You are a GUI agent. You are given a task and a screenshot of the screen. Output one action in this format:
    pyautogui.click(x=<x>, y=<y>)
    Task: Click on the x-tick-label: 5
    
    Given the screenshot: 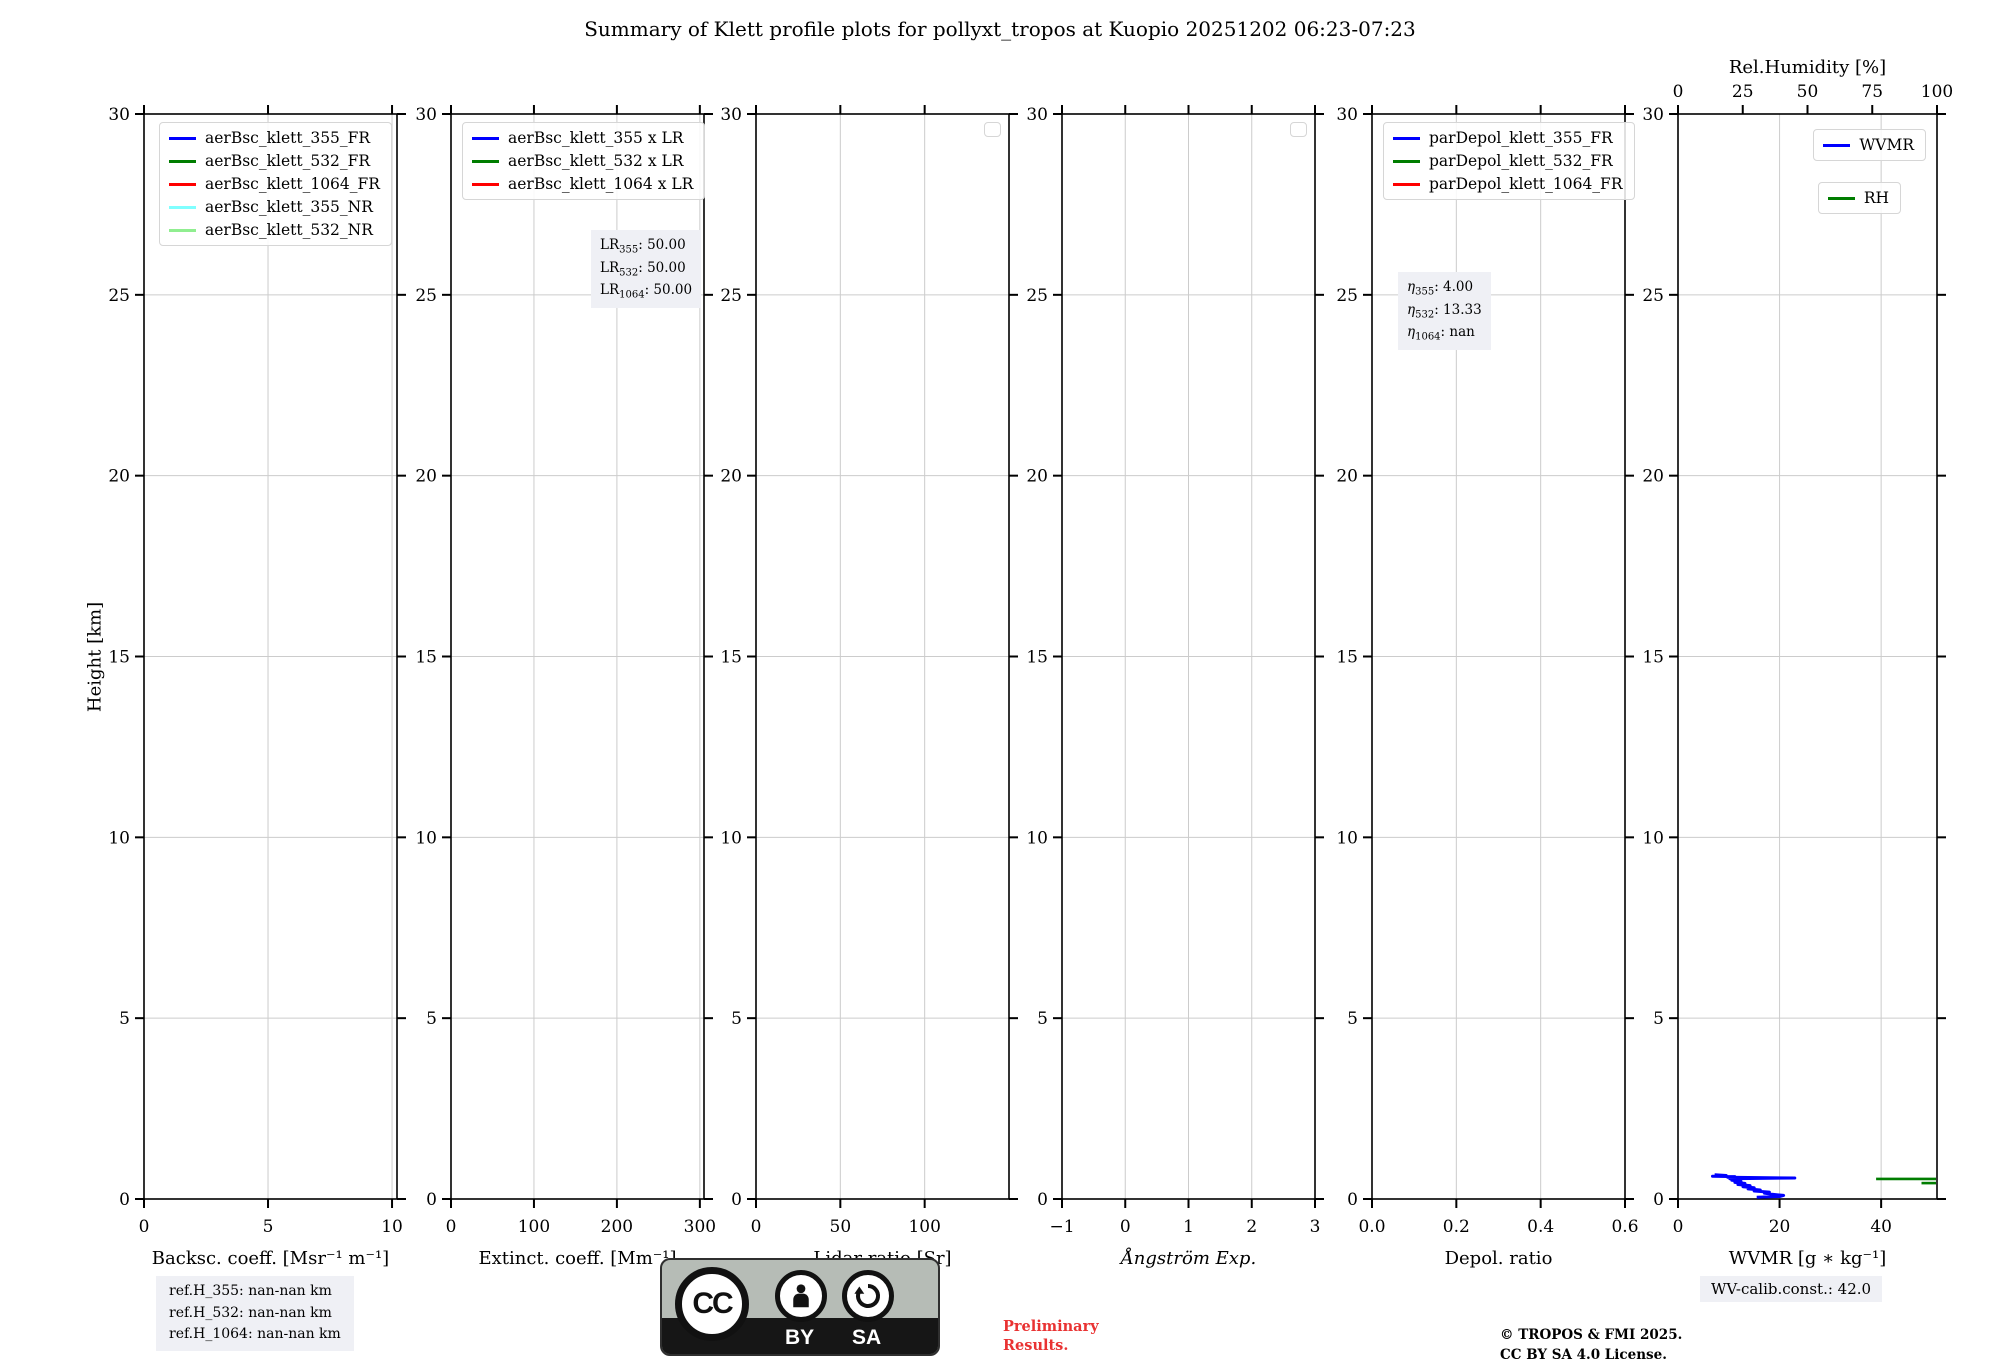 What is the action you would take?
    pyautogui.click(x=268, y=1227)
    